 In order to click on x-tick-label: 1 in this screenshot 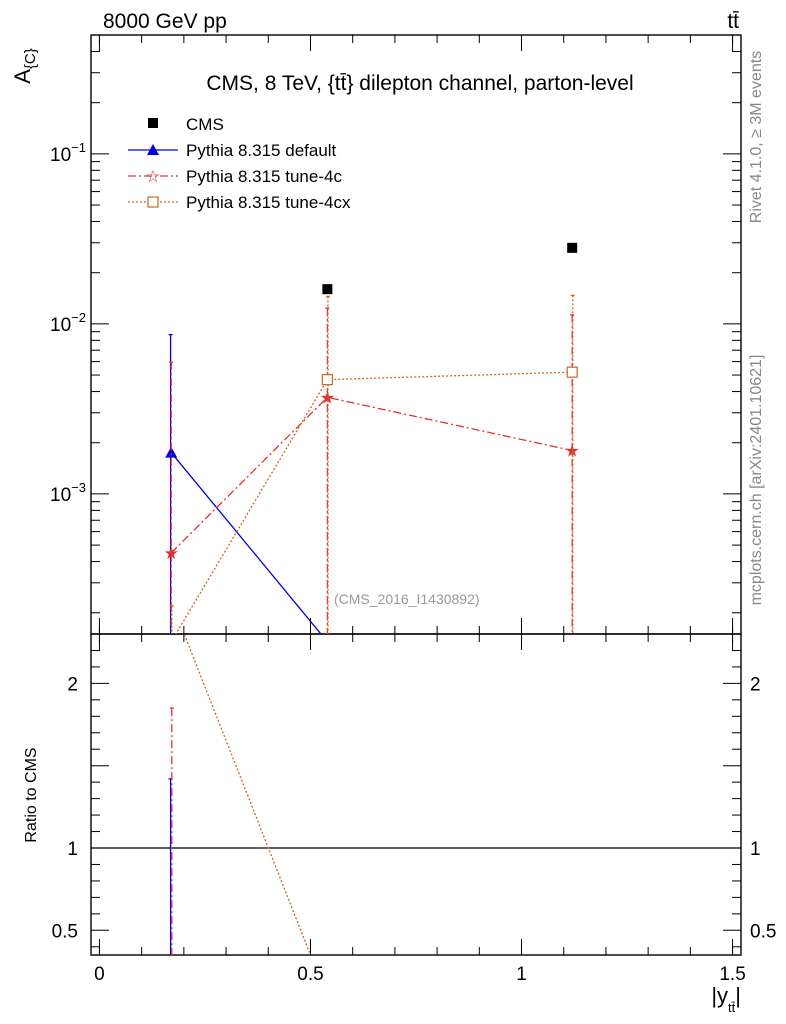, I will do `click(521, 974)`.